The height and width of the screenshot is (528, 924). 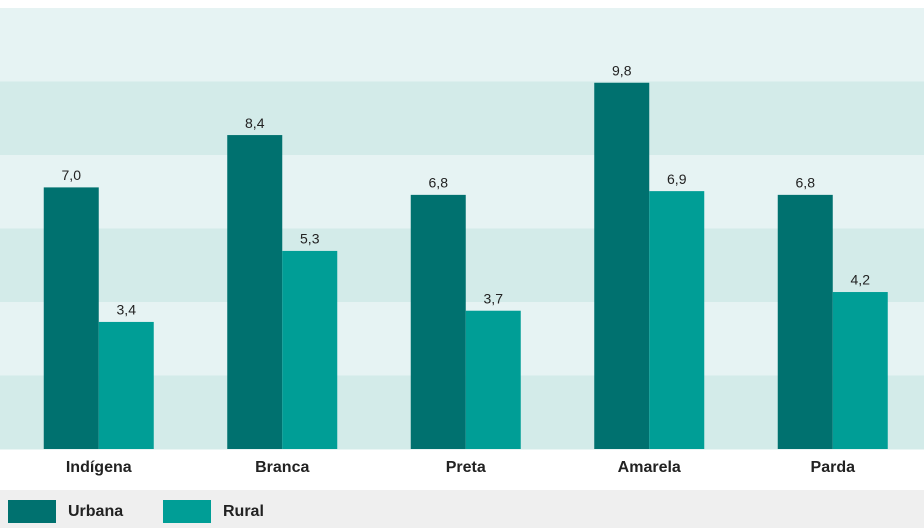 What do you see at coordinates (72, 175) in the screenshot?
I see `value-label: 7,0` at bounding box center [72, 175].